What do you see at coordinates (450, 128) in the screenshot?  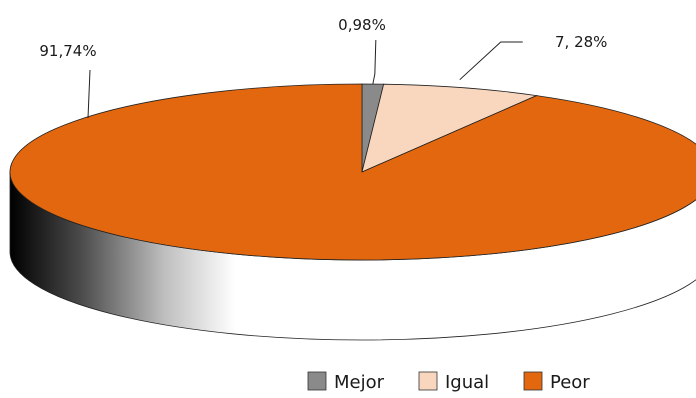 I see `pie-slice-igual` at bounding box center [450, 128].